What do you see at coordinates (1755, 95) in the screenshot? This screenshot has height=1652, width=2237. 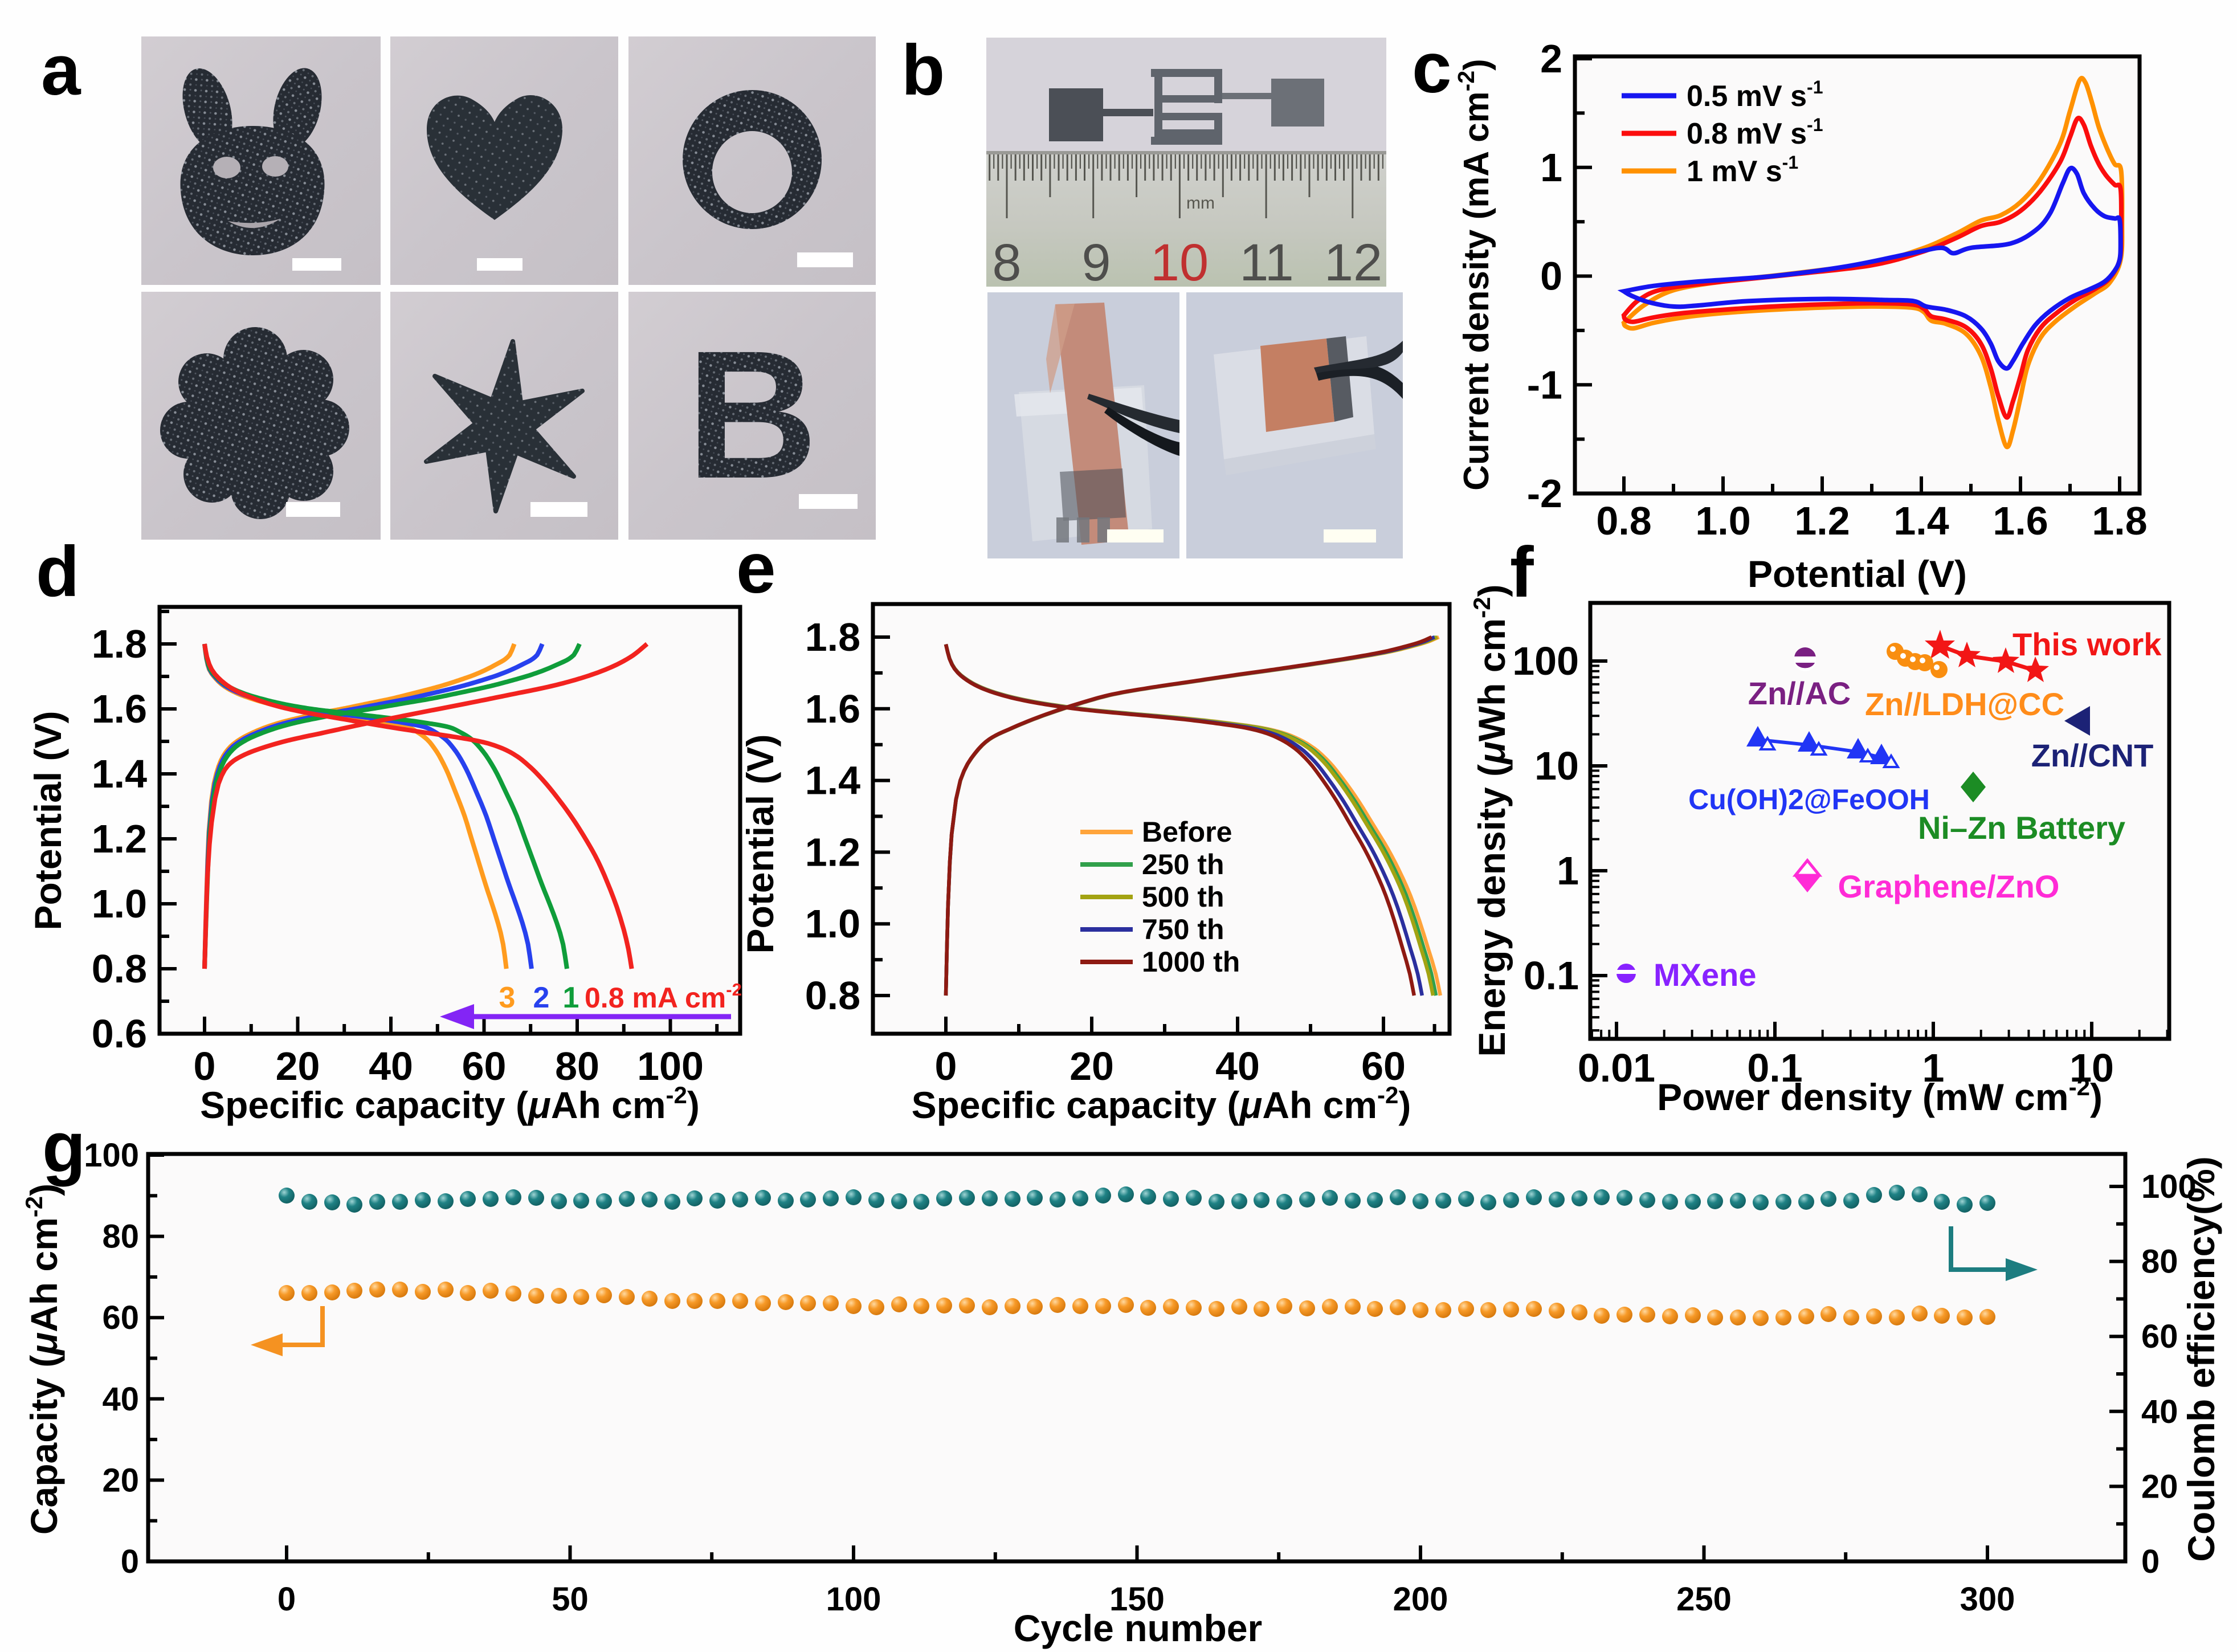 I see `svg-text: 0.5 mV s-1` at bounding box center [1755, 95].